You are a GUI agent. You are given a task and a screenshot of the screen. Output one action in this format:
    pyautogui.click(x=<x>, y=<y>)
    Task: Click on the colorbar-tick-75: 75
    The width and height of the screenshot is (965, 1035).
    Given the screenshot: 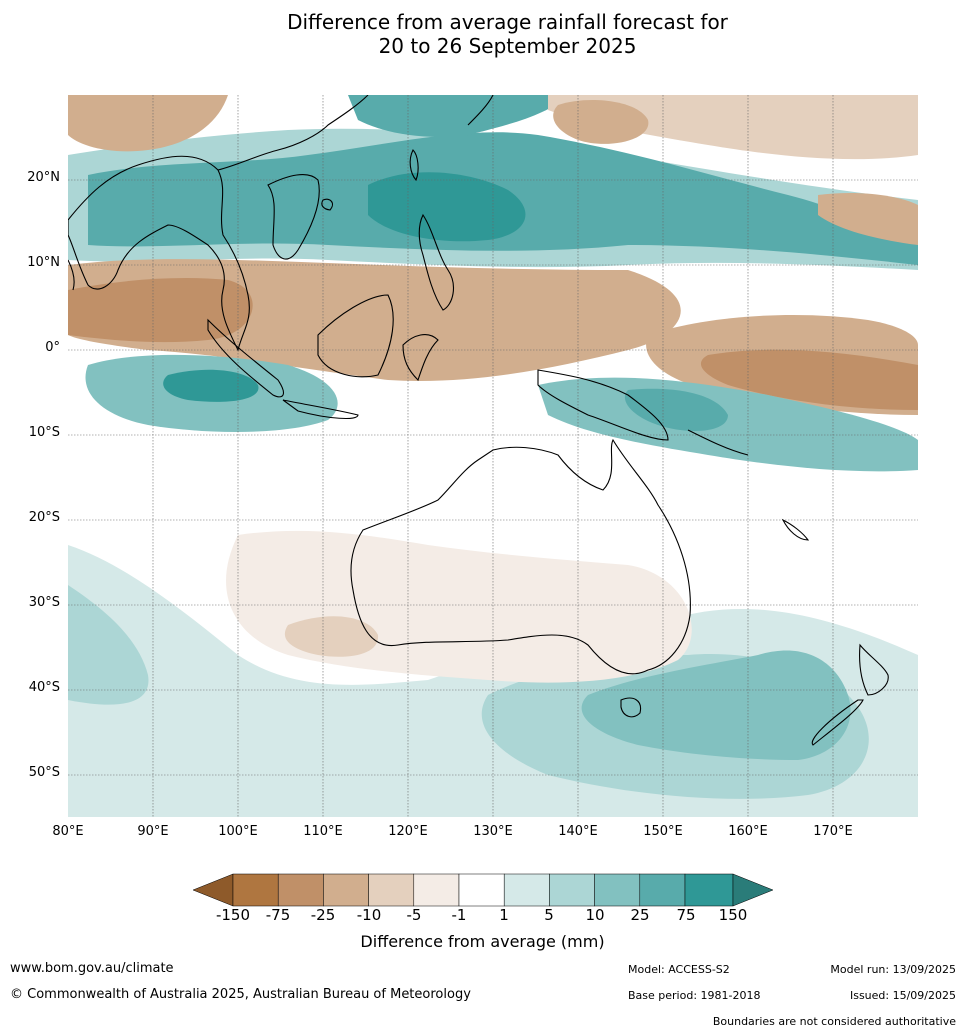 What is the action you would take?
    pyautogui.click(x=686, y=915)
    